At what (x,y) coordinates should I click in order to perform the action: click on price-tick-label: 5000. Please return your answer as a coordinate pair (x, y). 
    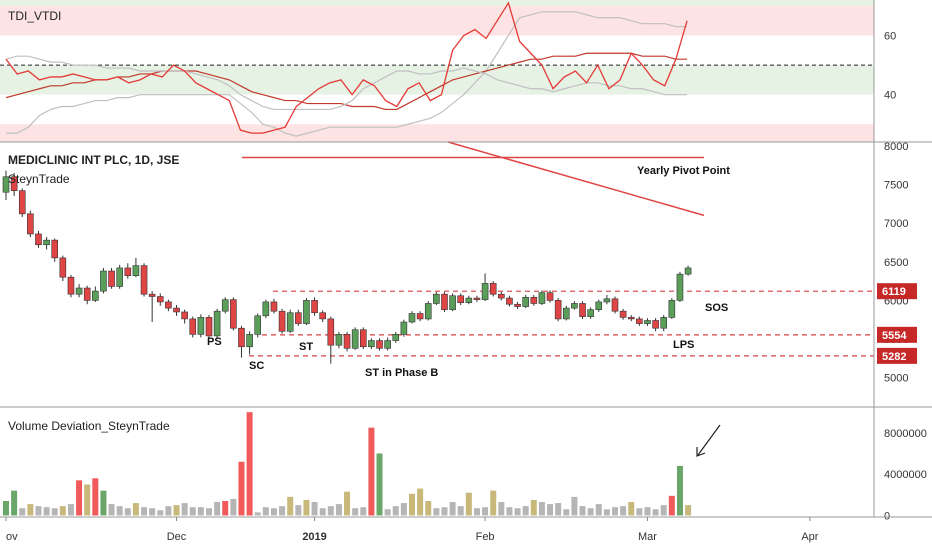
    Looking at the image, I should click on (896, 379).